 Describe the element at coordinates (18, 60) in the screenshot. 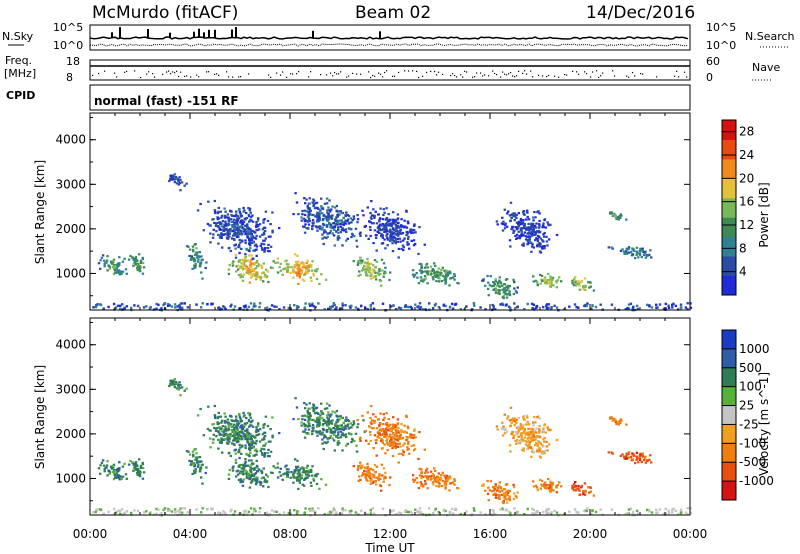

I see `freq-label: Freq.` at that location.